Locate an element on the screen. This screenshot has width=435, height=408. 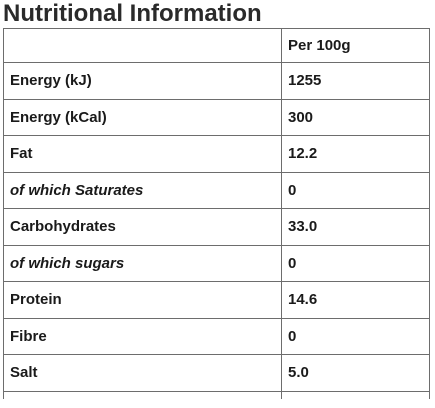
table-row: of which sugars 0 is located at coordinates (216, 263).